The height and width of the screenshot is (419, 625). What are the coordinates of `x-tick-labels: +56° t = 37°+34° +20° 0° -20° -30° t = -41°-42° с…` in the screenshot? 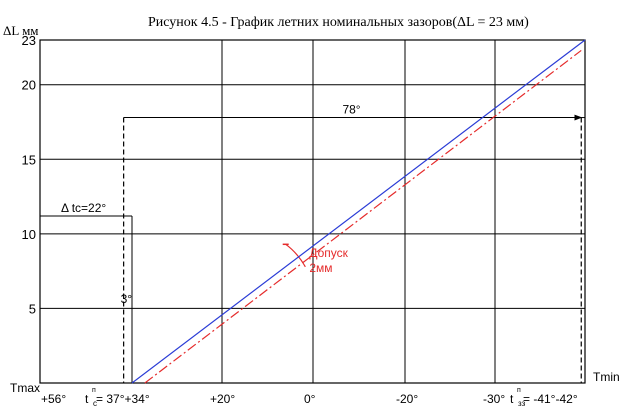 It's located at (309, 397).